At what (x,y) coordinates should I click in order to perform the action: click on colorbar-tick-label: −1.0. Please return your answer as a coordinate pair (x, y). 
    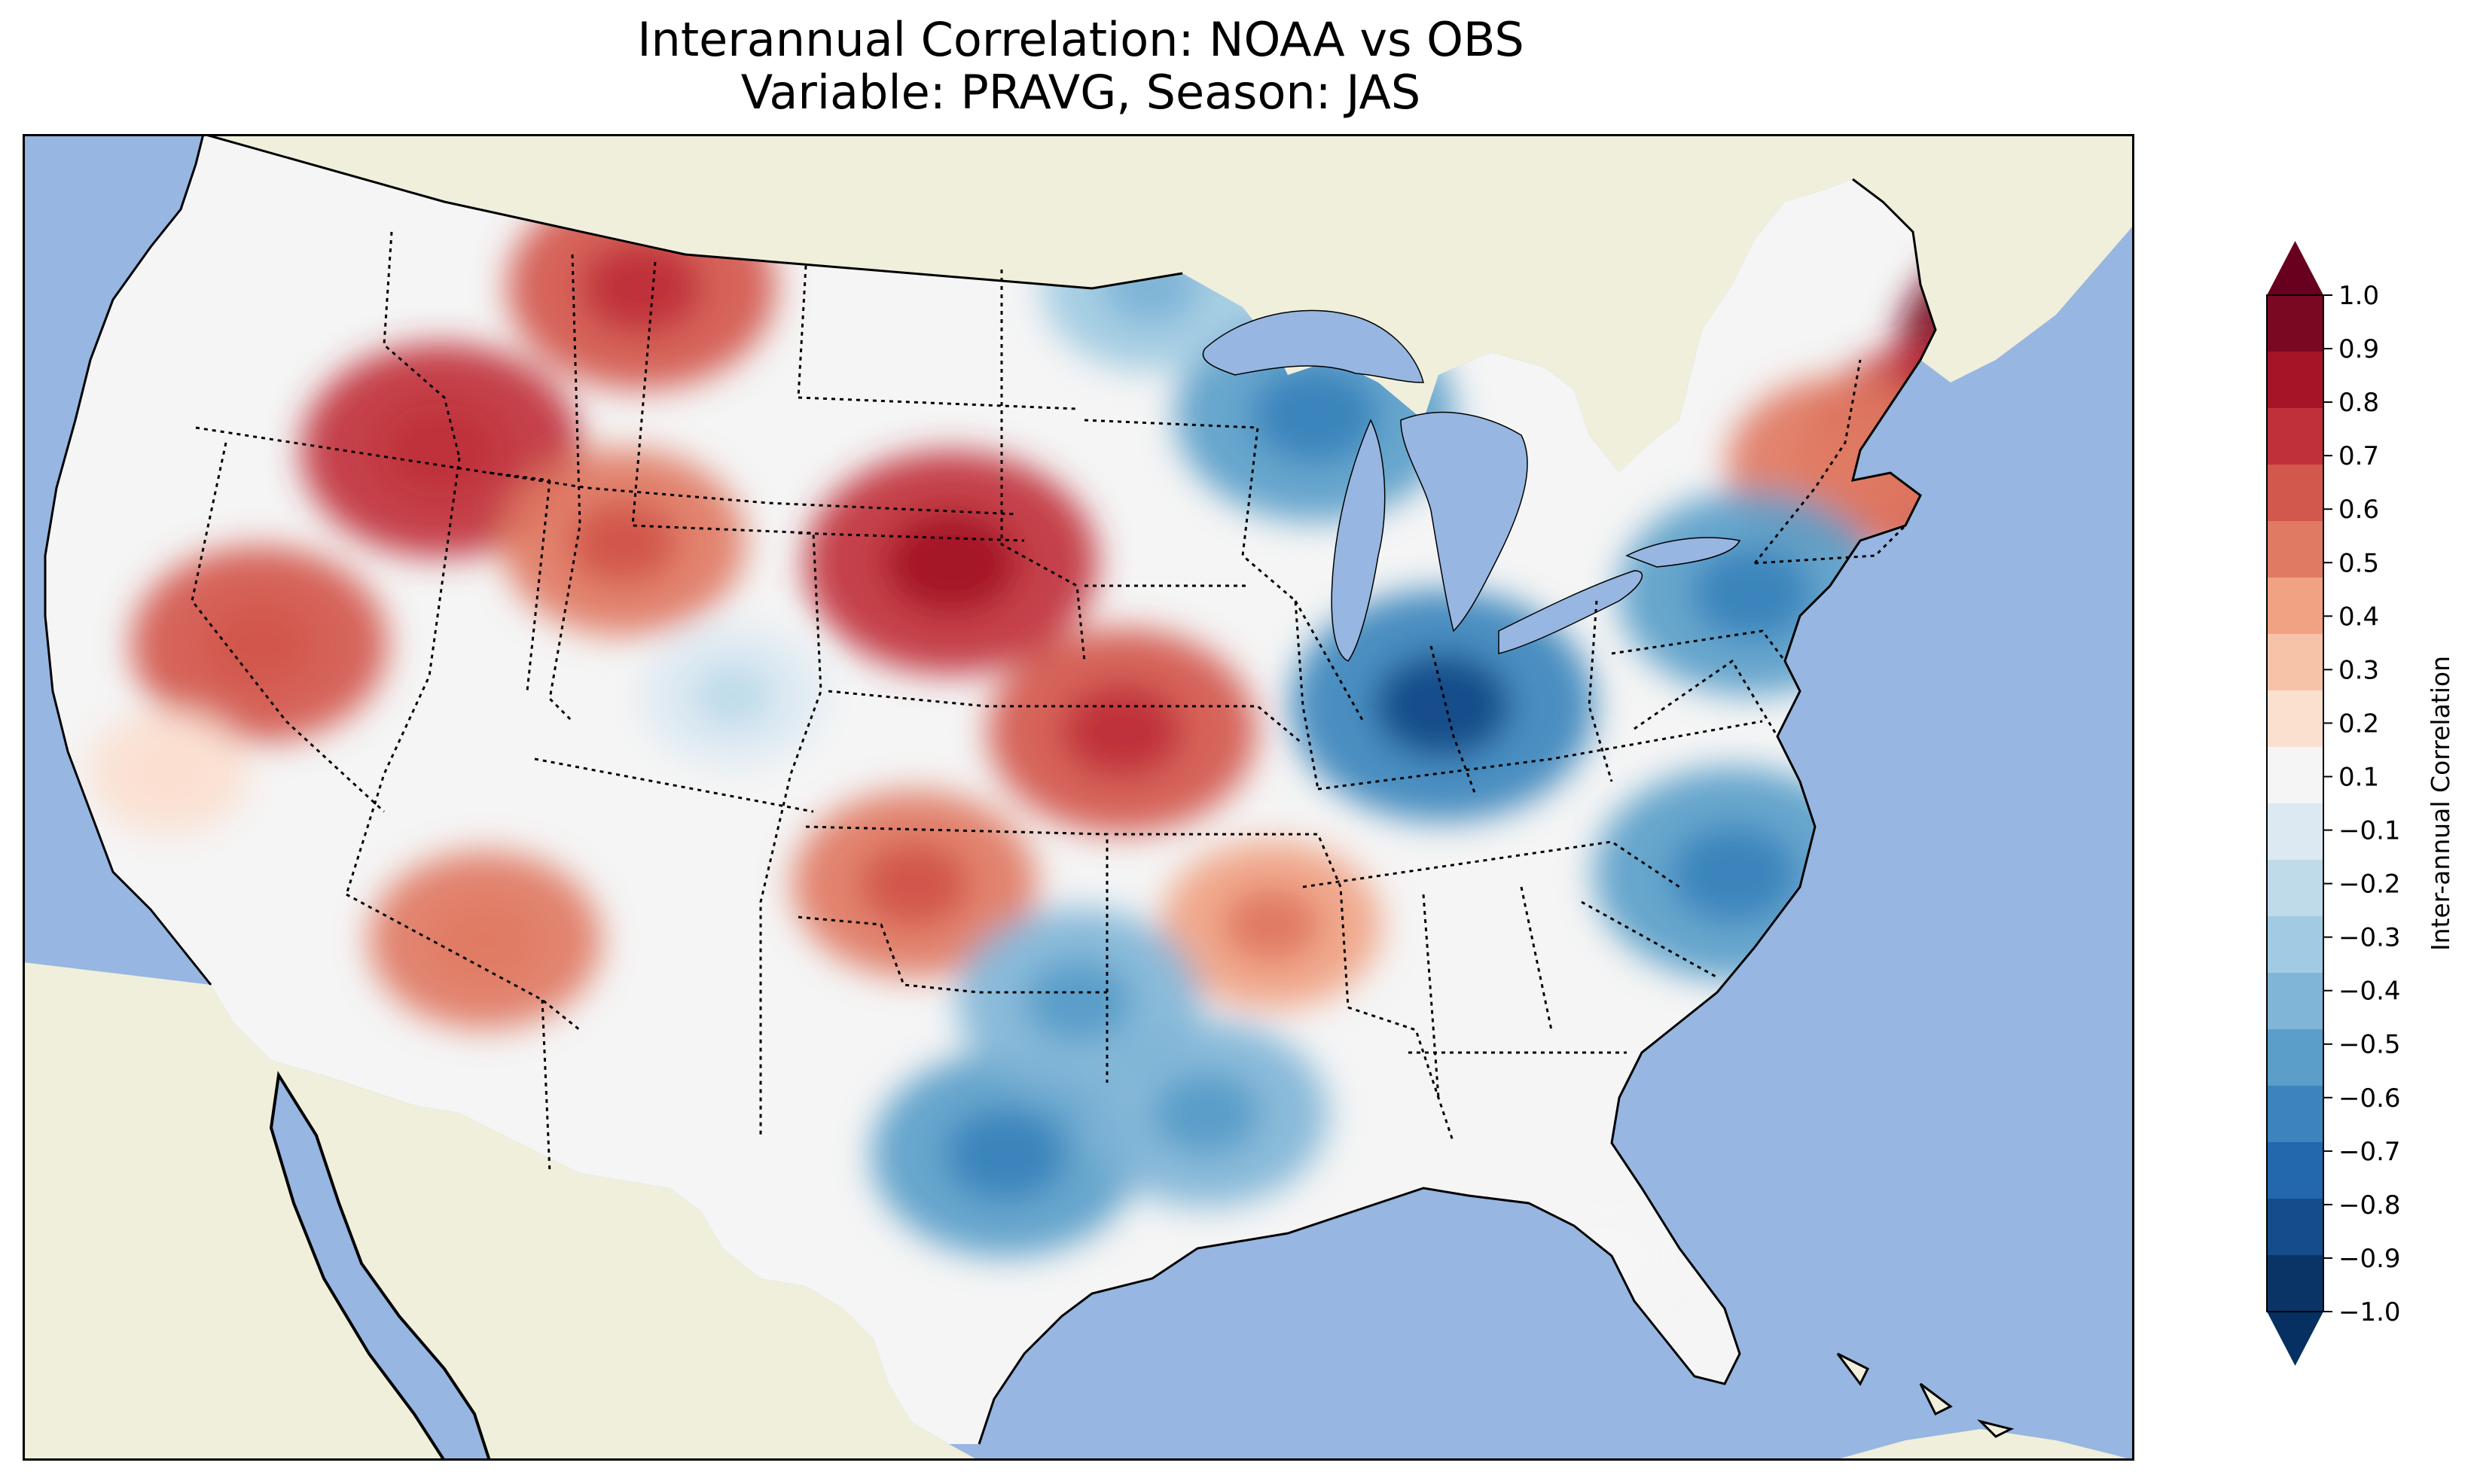
    Looking at the image, I should click on (2369, 1312).